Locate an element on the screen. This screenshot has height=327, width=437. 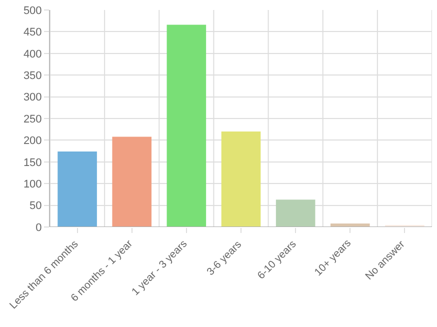
y-tick-label: 300 is located at coordinates (32, 98).